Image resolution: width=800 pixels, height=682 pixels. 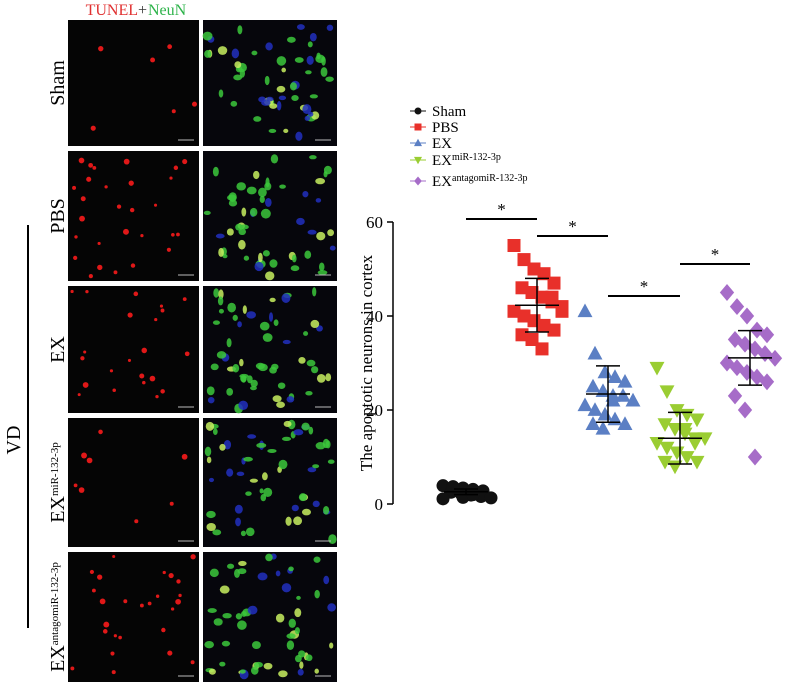 I want to click on legend-label: EXmiR-132-3p, so click(x=466, y=161).